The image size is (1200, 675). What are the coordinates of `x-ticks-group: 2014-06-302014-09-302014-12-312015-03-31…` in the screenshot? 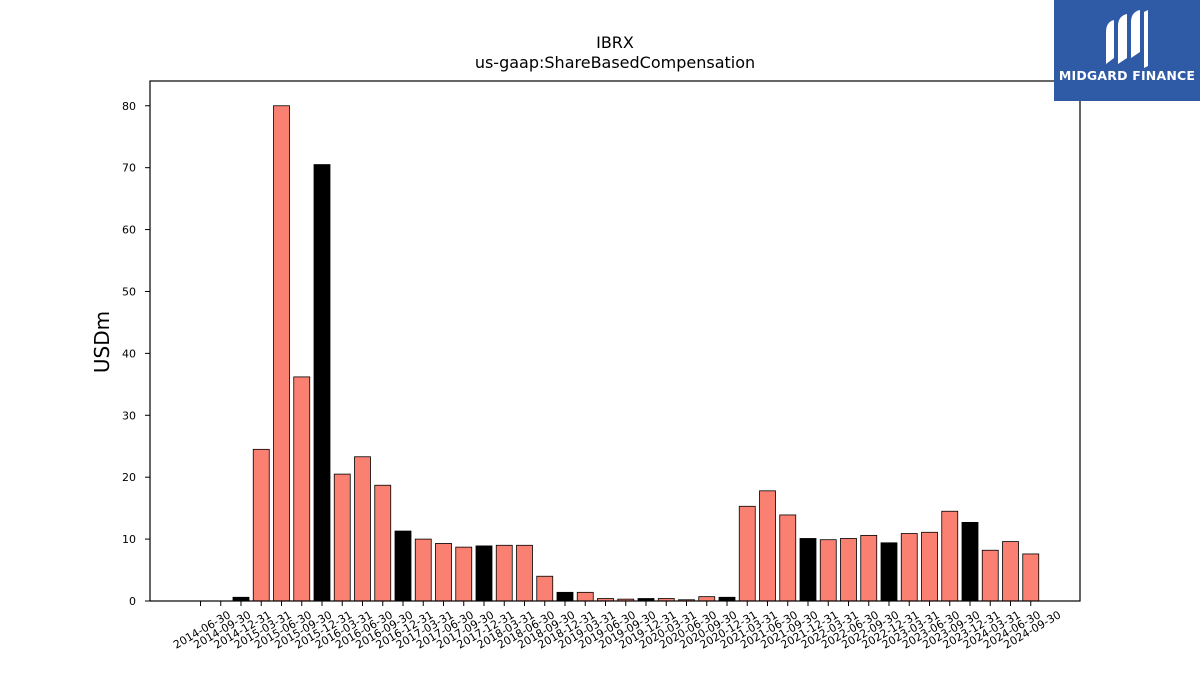 It's located at (617, 626).